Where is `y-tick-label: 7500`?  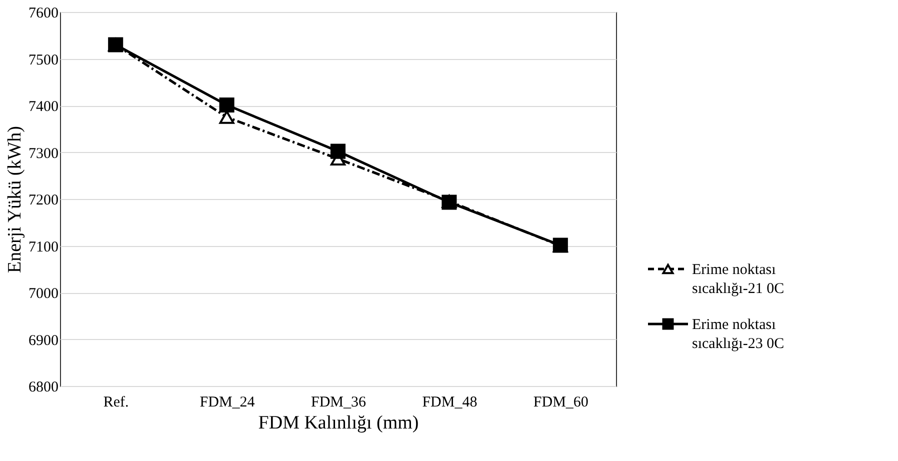 y-tick-label: 7500 is located at coordinates (43, 60).